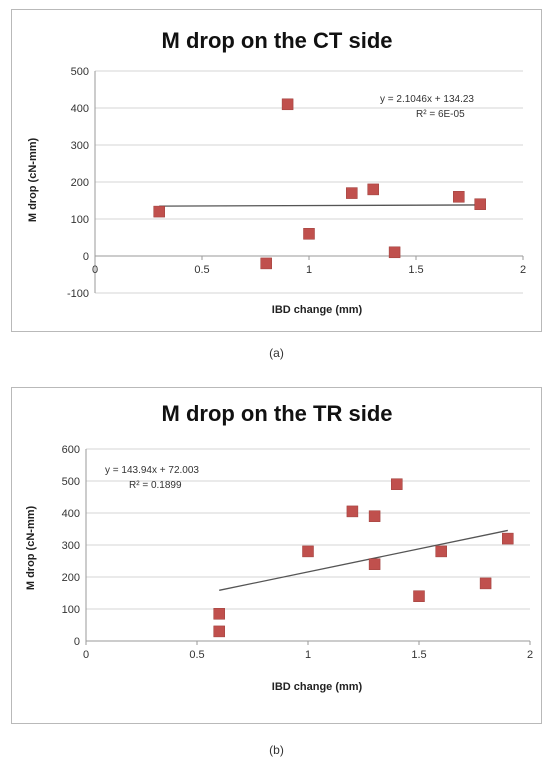 The height and width of the screenshot is (763, 553). Describe the element at coordinates (427, 99) in the screenshot. I see `trend-equation: y = 2.1046x + 134.23` at that location.